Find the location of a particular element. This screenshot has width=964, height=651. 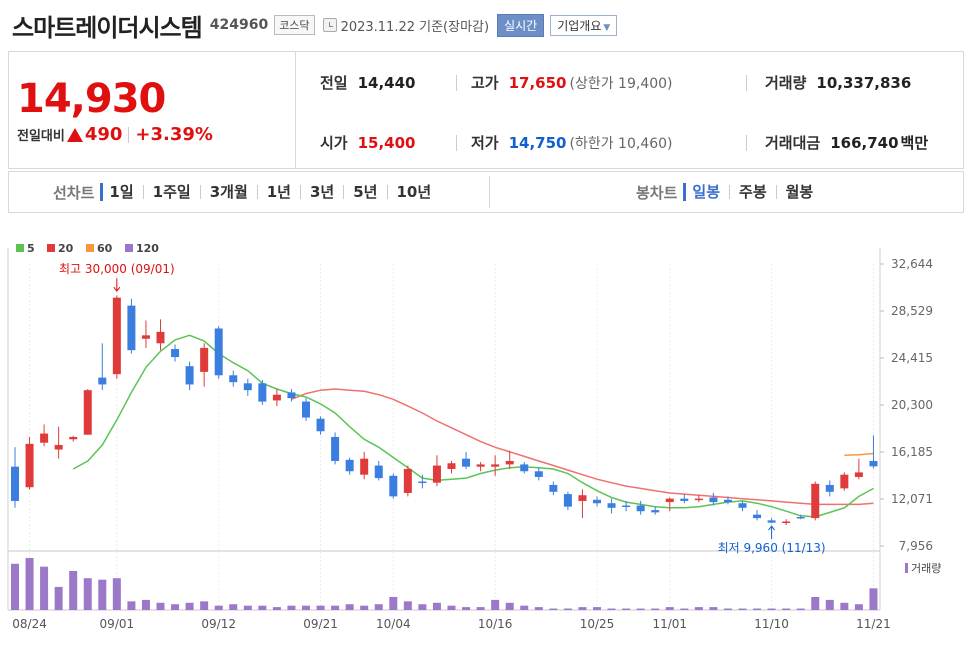

realtime-button: 실시간 is located at coordinates (521, 25).